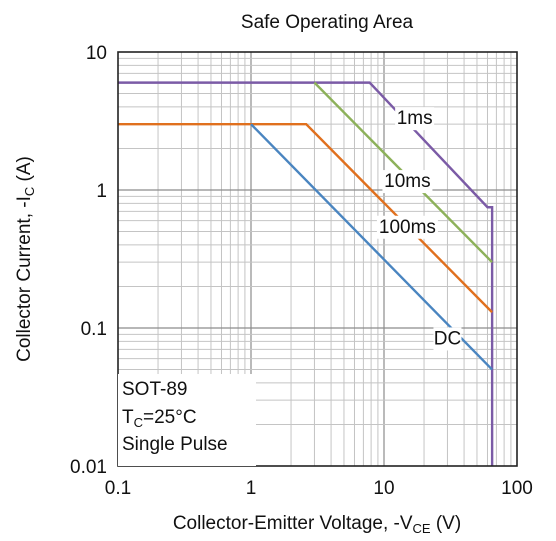 The image size is (556, 541). I want to click on note-package: SOT-89, so click(154, 389).